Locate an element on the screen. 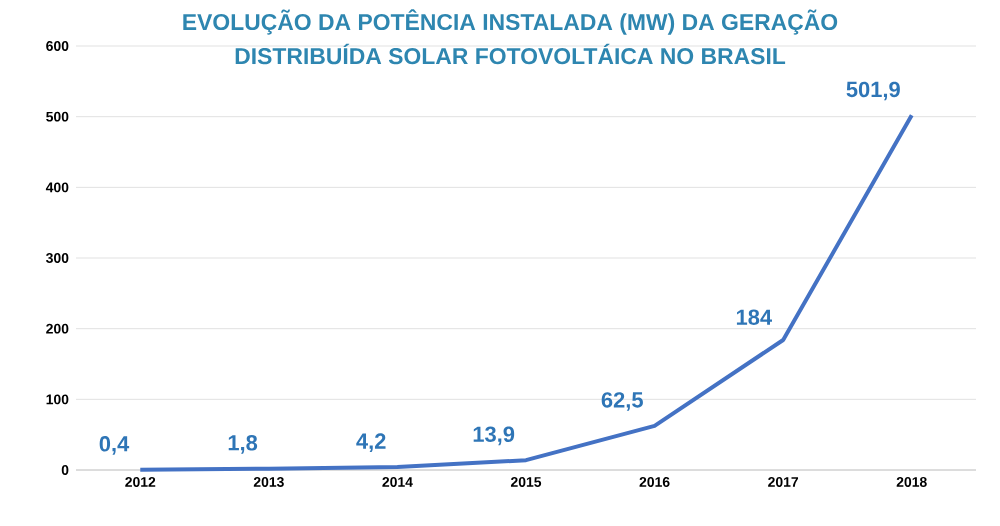  data-label: 0,4 is located at coordinates (114, 445).